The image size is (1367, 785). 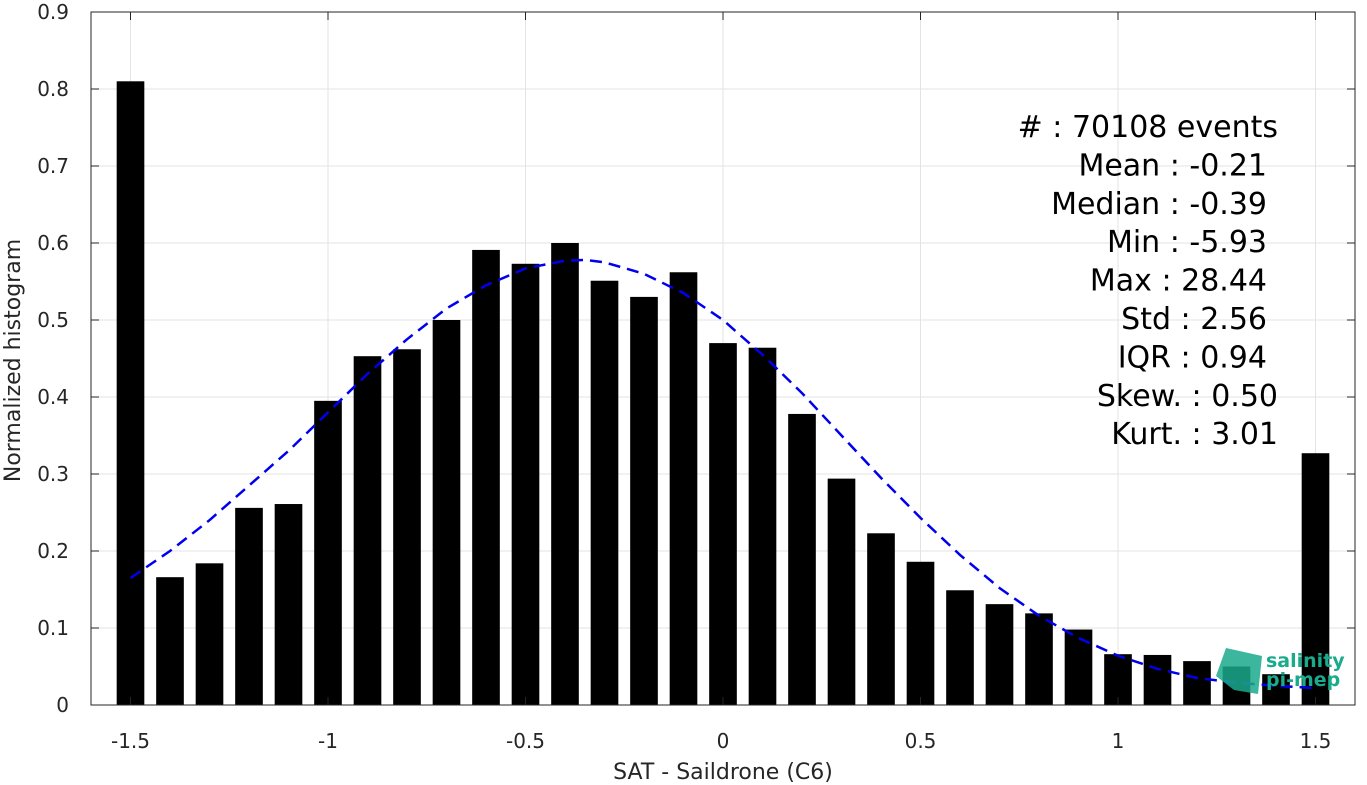 I want to click on y-tick-label: 0.5, so click(x=53, y=320).